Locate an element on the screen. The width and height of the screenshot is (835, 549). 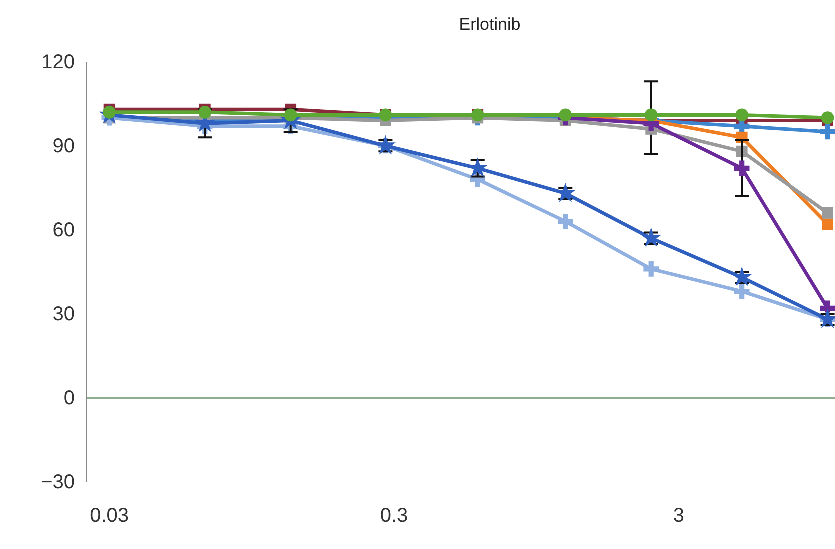
y-tick-label: 90 is located at coordinates (63, 146).